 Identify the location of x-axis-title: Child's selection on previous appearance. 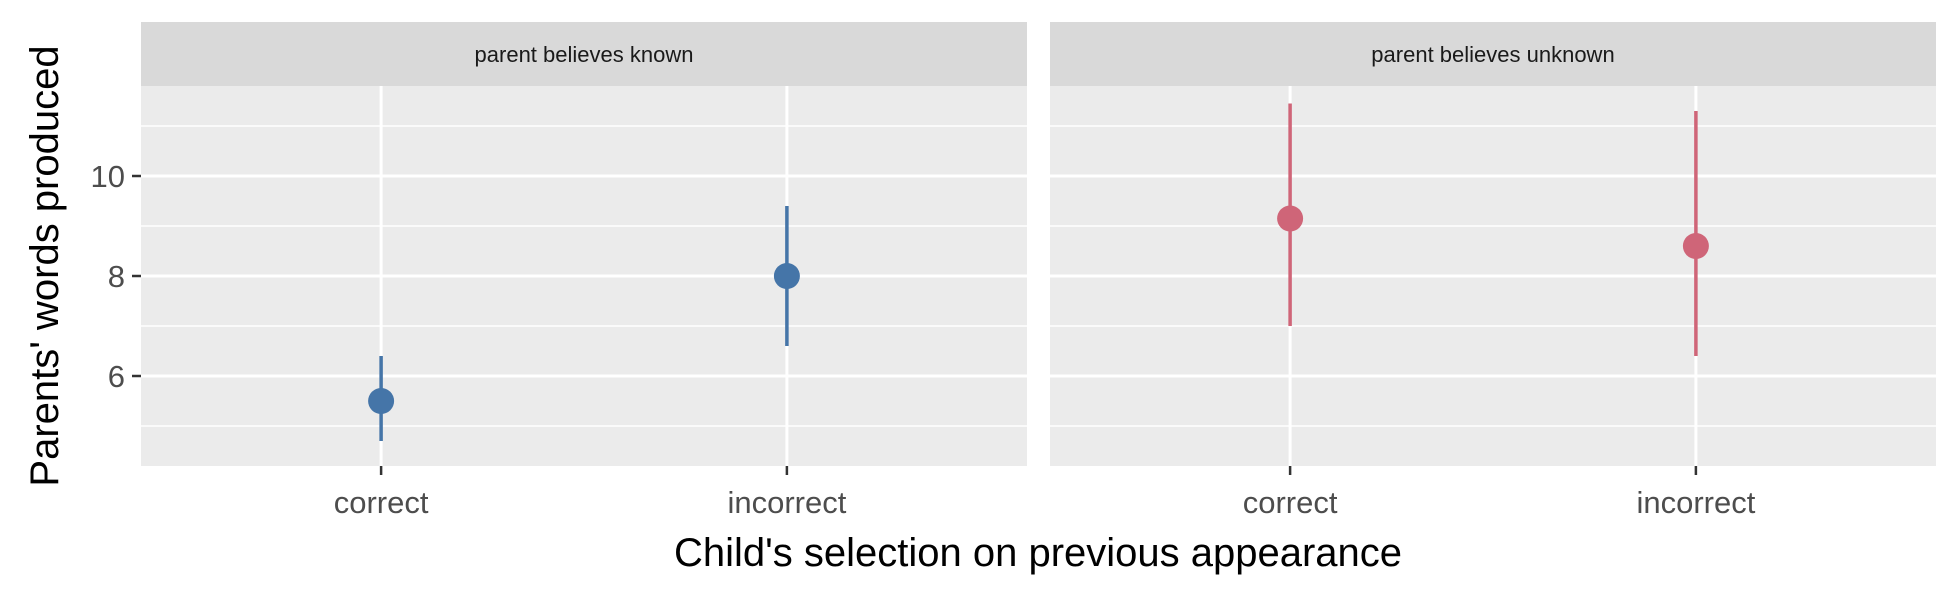
(1038, 553).